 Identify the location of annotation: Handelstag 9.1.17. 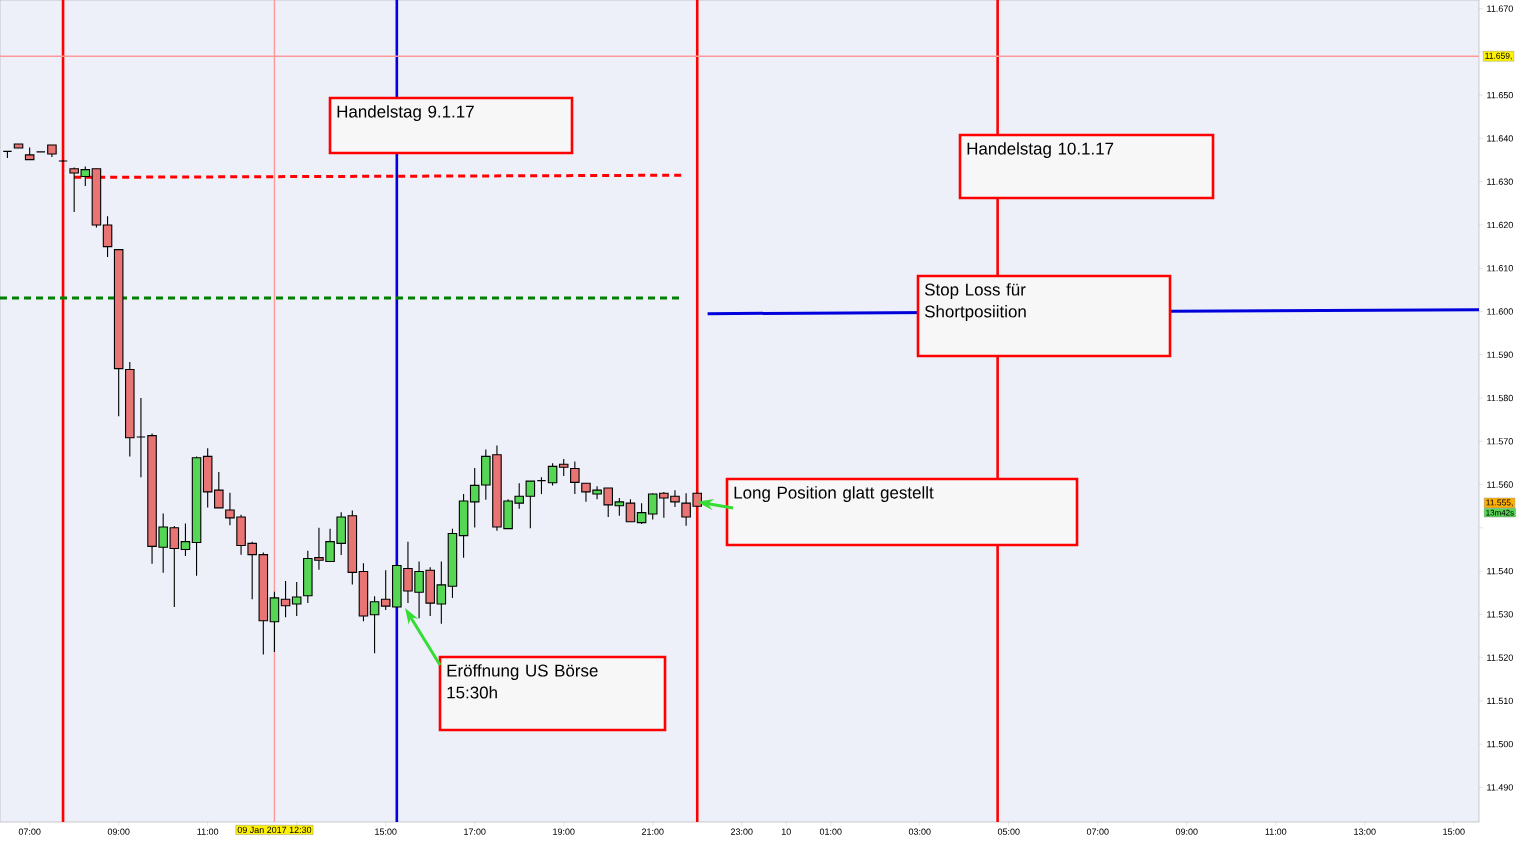
(405, 113).